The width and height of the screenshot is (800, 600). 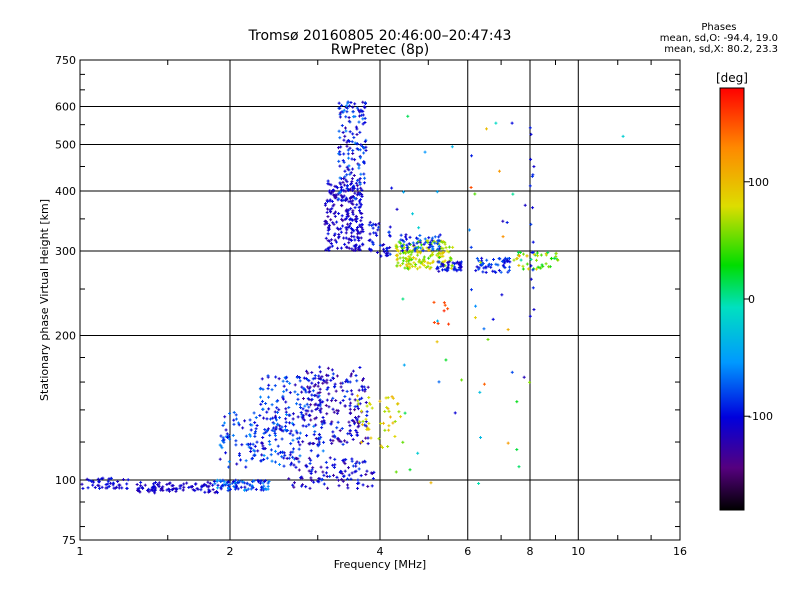 What do you see at coordinates (732, 78) in the screenshot?
I see `colorbar-label: [deg]` at bounding box center [732, 78].